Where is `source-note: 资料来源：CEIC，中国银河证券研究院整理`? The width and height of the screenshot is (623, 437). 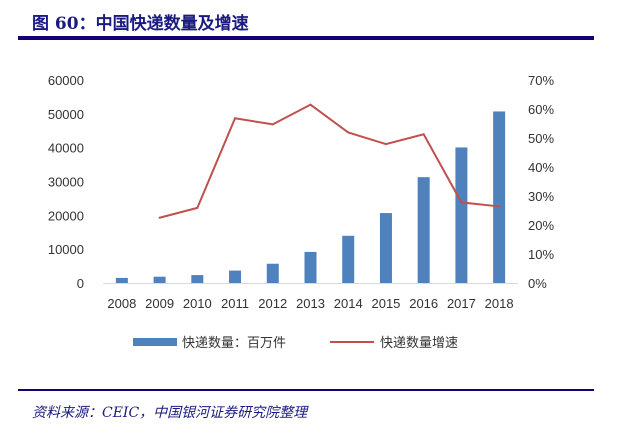
source-note: 资料来源：CEIC，中国银河证券研究院整理 is located at coordinates (170, 413).